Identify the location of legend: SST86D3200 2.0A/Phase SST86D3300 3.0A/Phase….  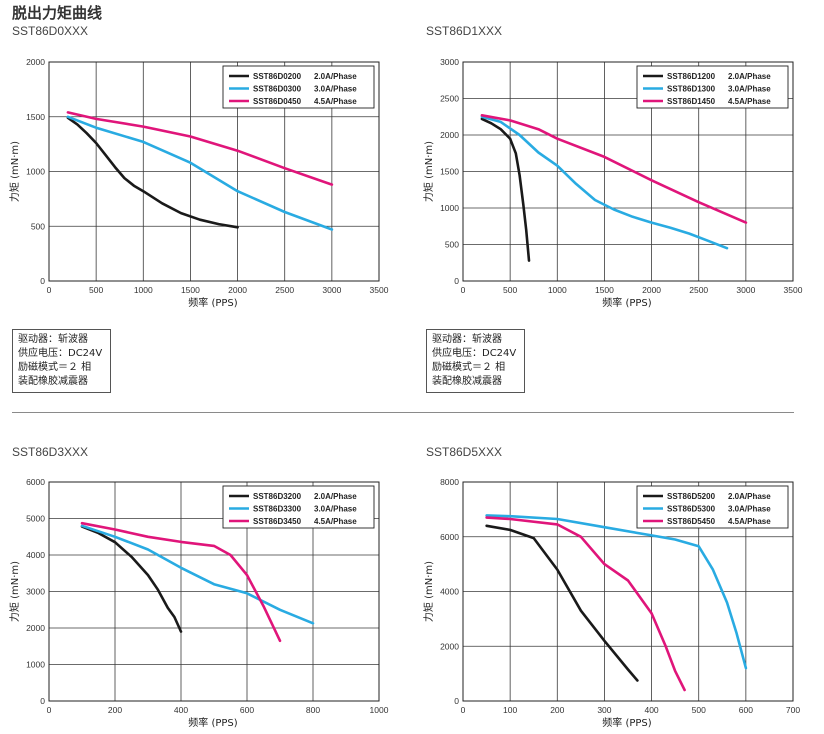
(298, 507).